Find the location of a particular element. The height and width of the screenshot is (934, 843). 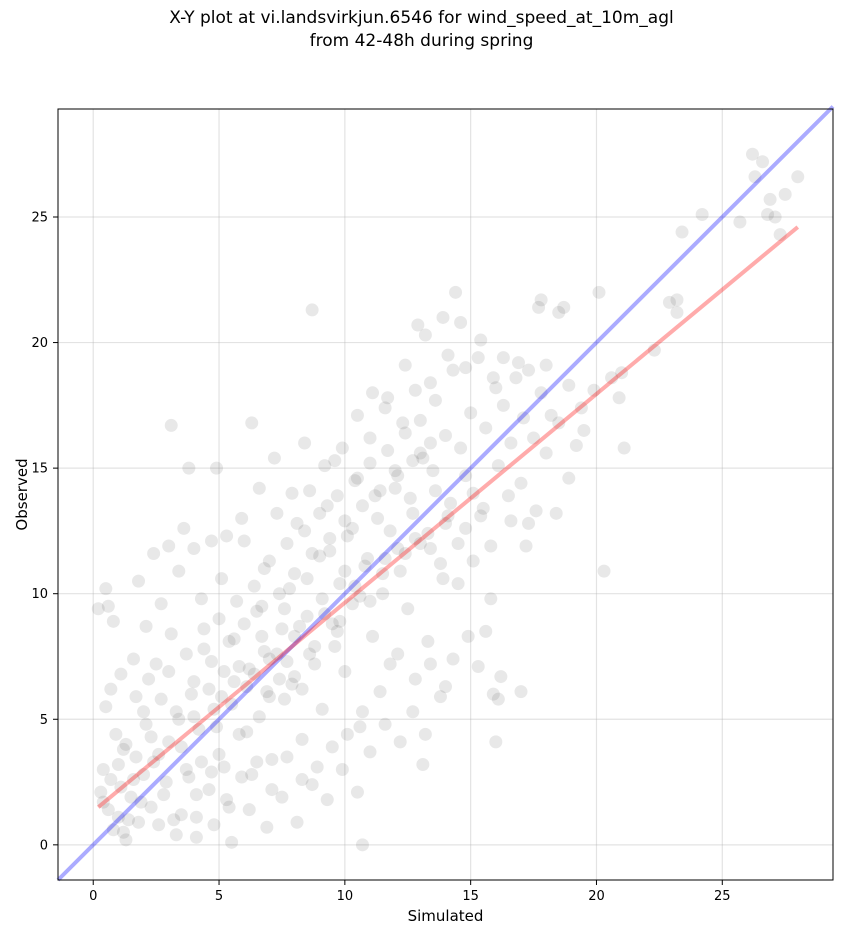

x-tick-label: 20 is located at coordinates (596, 896).